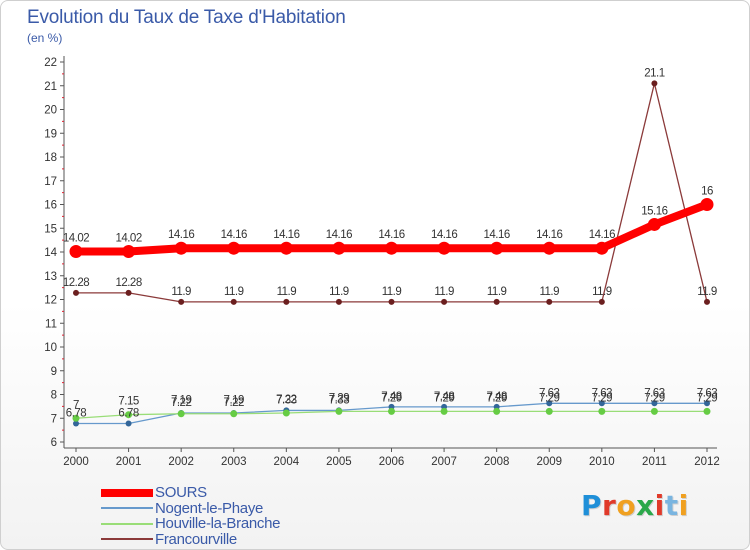 The height and width of the screenshot is (550, 750). I want to click on y-tick-label: 15, so click(50, 229).